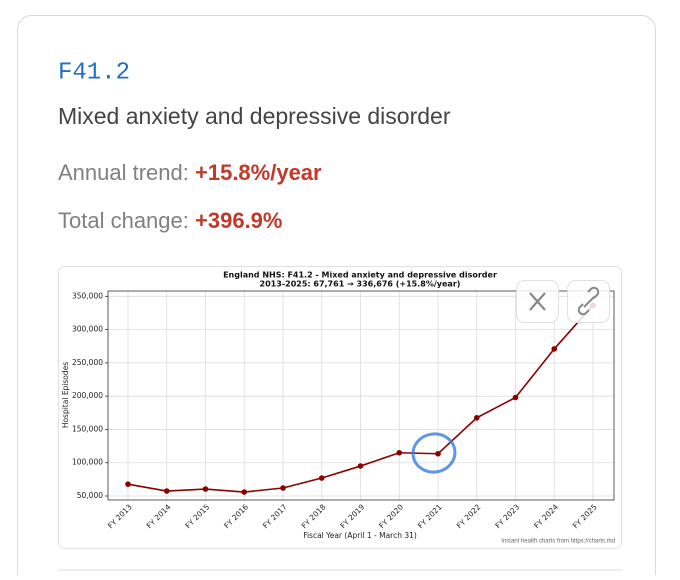 This screenshot has width=680, height=580. I want to click on change-value: +396.9%, so click(238, 220).